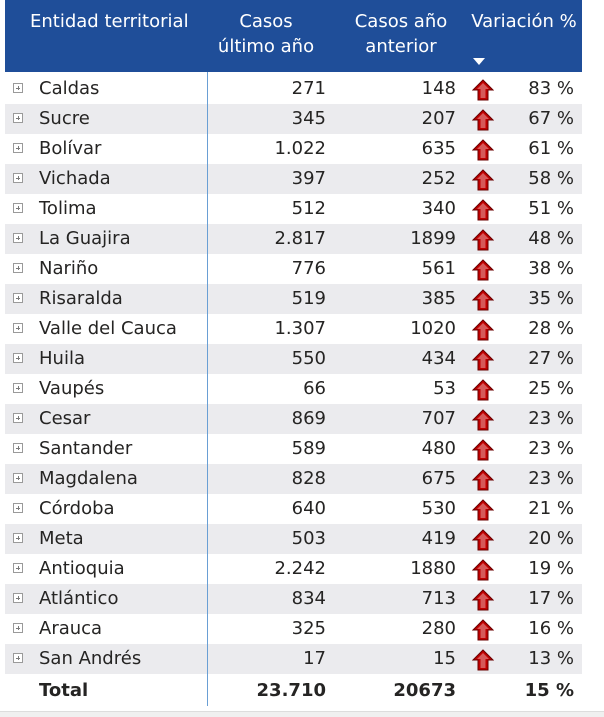 The height and width of the screenshot is (717, 604). Describe the element at coordinates (524, 21) in the screenshot. I see `column-header-variacion: Variación %` at that location.